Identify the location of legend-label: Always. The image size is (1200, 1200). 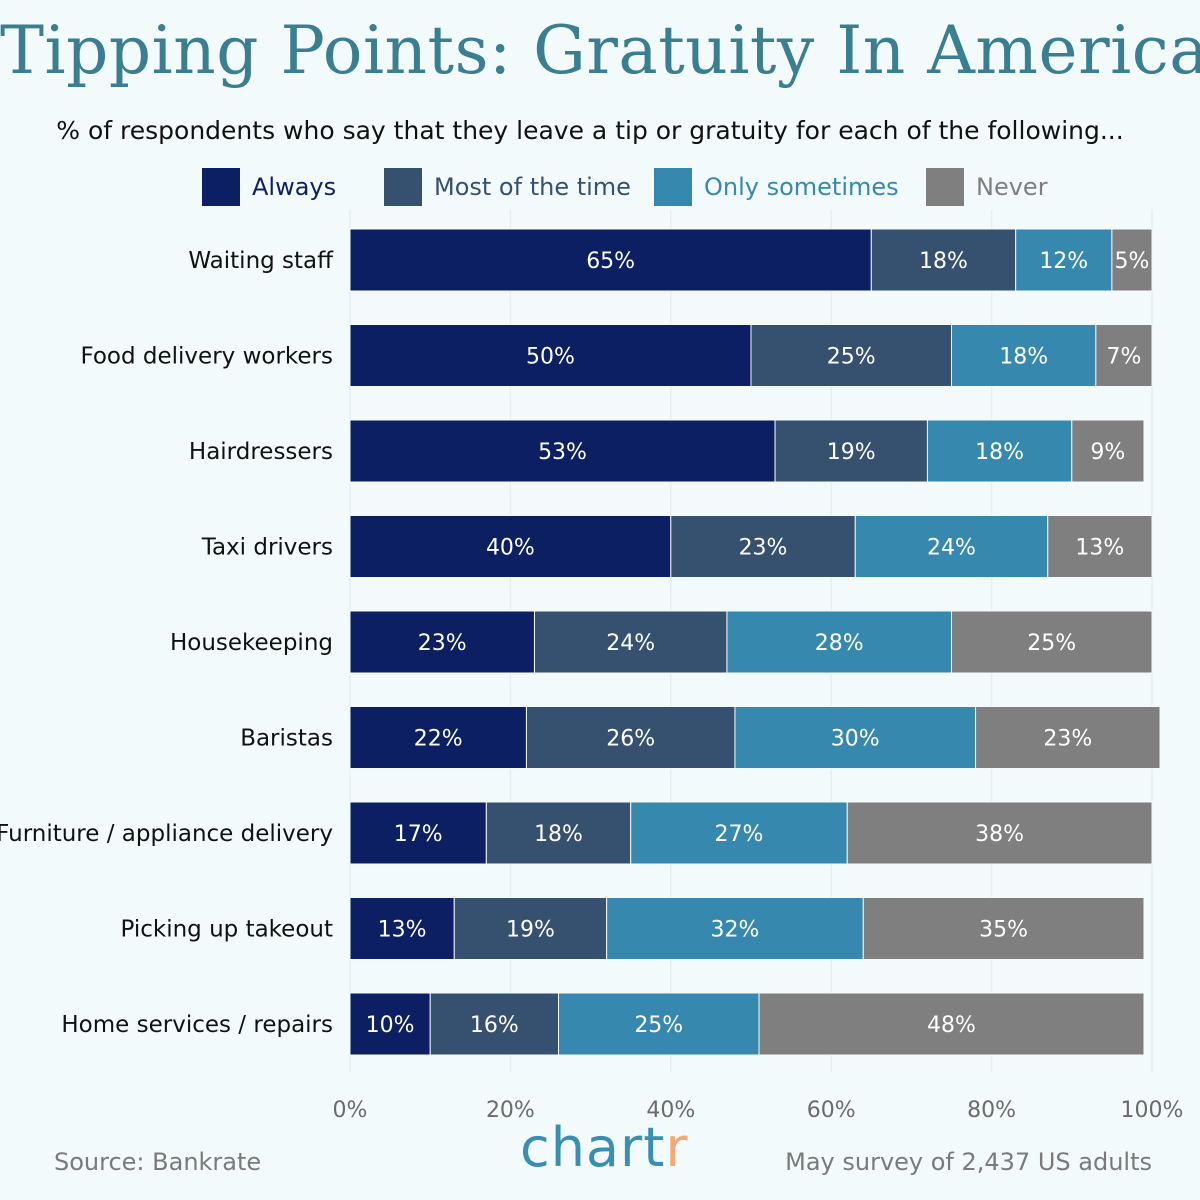
(294, 187).